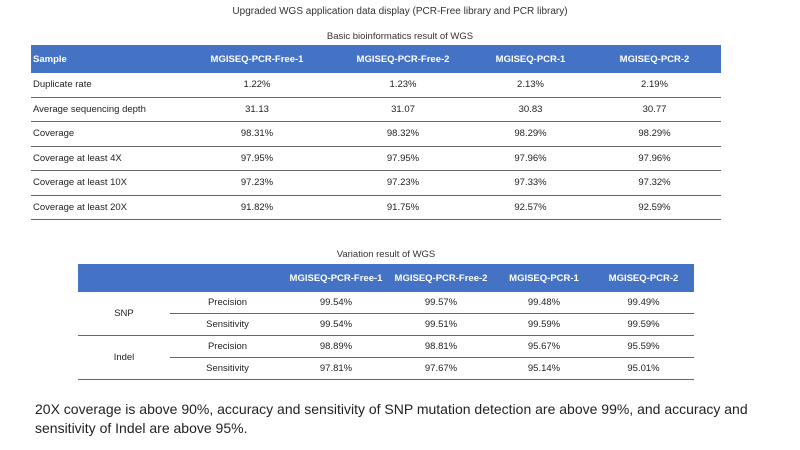 The height and width of the screenshot is (450, 800). What do you see at coordinates (530, 109) in the screenshot?
I see `table-cell: 30.83` at bounding box center [530, 109].